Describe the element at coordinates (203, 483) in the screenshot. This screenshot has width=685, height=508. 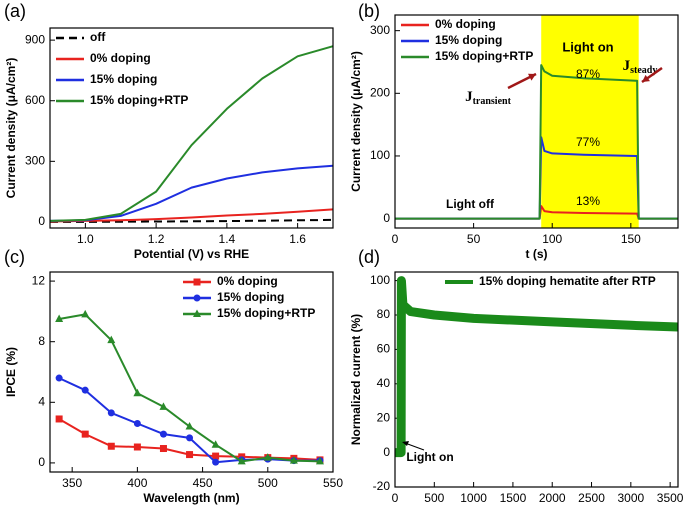
I see `x-tick-label: 450` at that location.